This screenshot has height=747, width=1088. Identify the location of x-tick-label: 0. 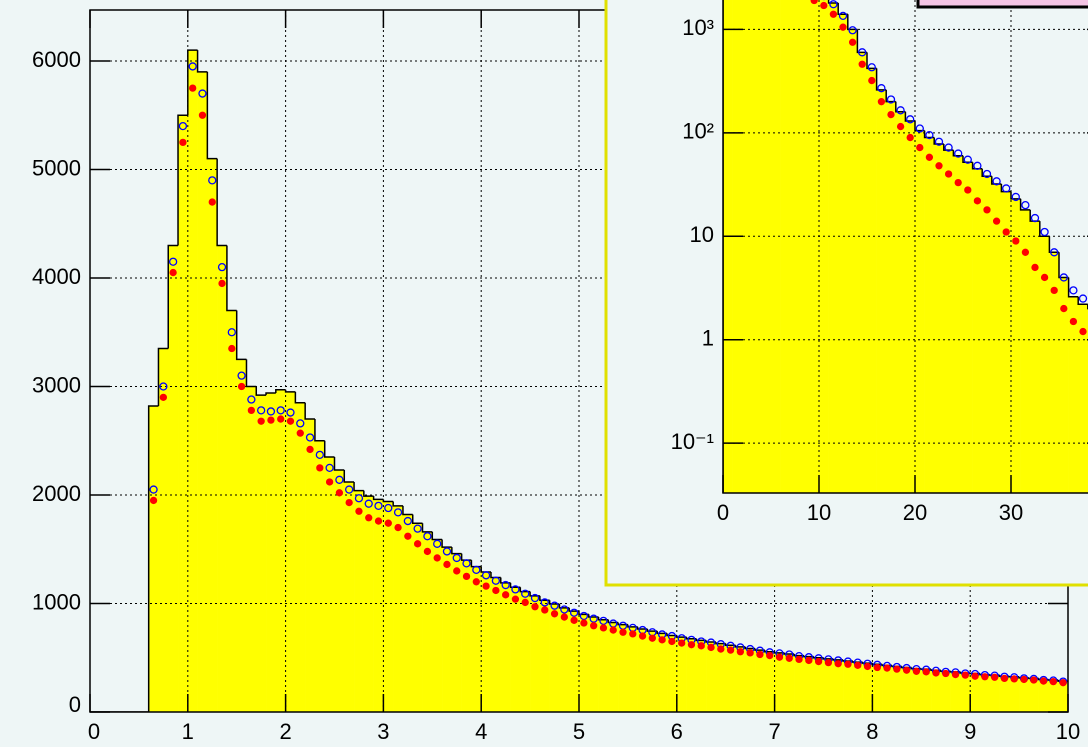
(723, 512).